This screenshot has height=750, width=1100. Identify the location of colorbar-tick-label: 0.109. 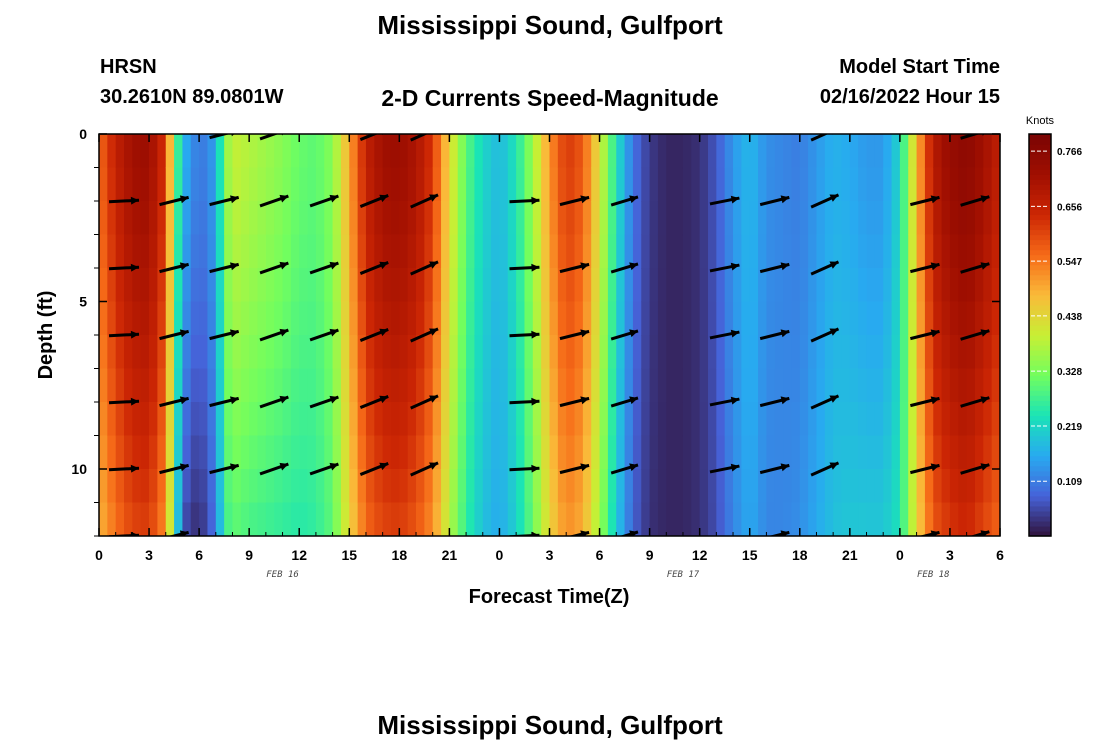
(1069, 482).